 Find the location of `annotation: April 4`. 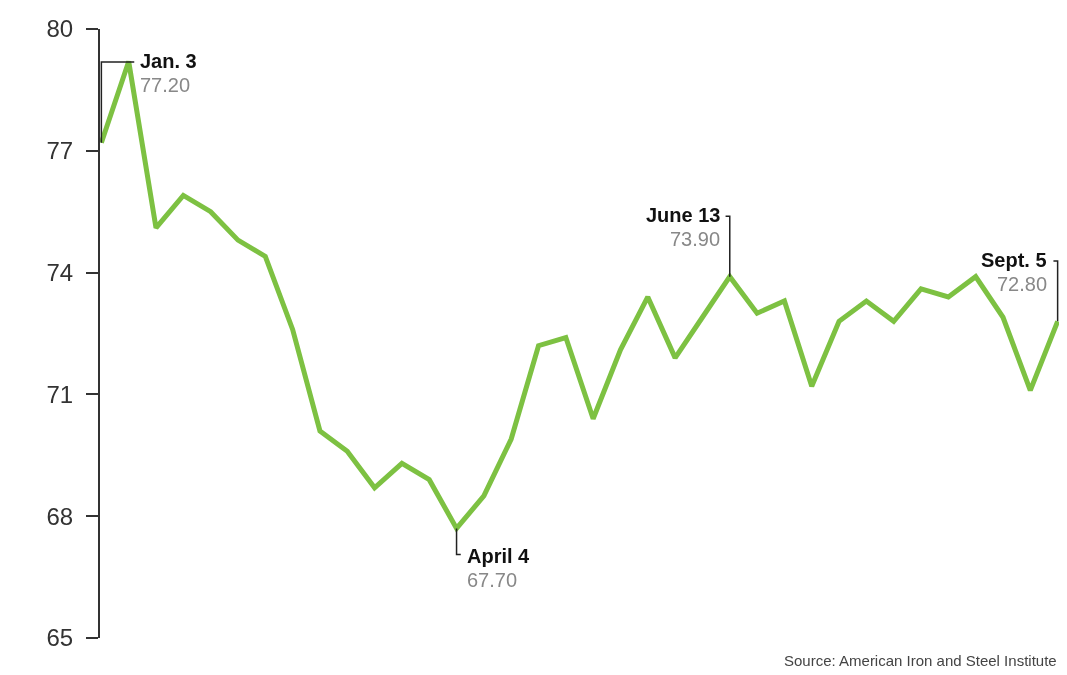

annotation: April 4 is located at coordinates (499, 556).